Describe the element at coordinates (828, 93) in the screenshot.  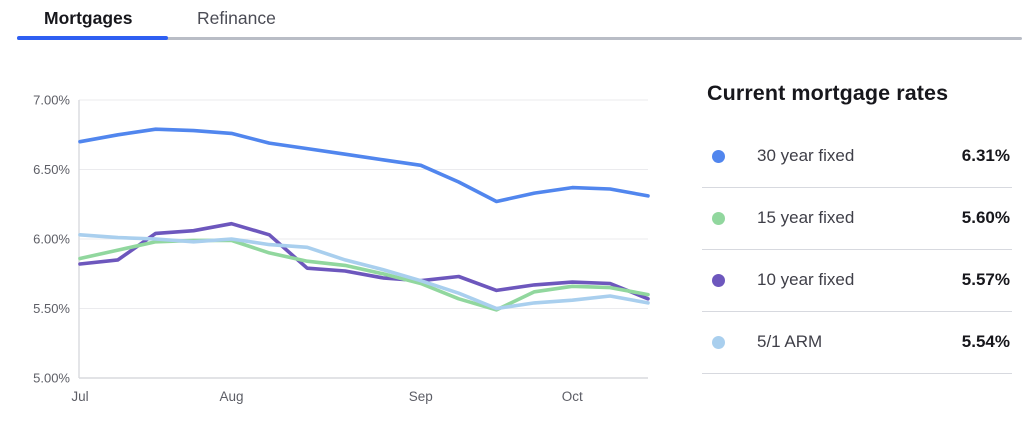
I see `panel-title: Current mortgage rates` at that location.